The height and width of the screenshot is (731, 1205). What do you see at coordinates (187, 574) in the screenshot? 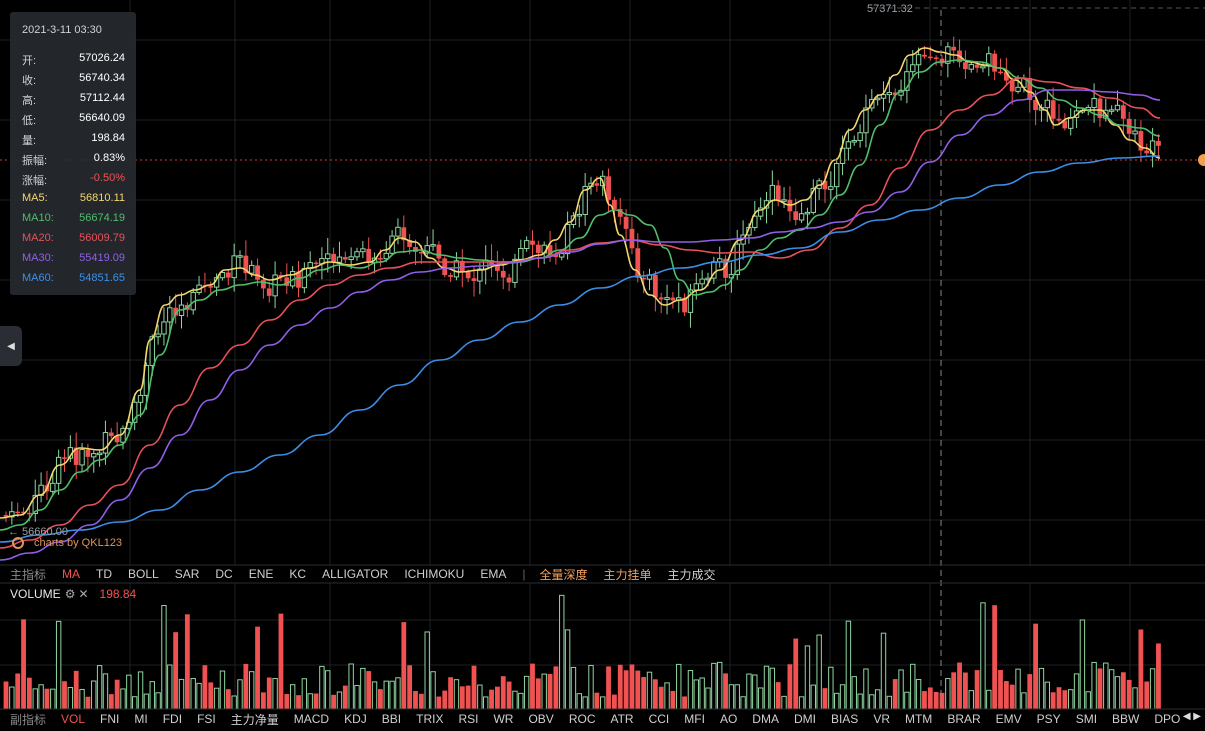
I see `main-indicator-item: SAR` at bounding box center [187, 574].